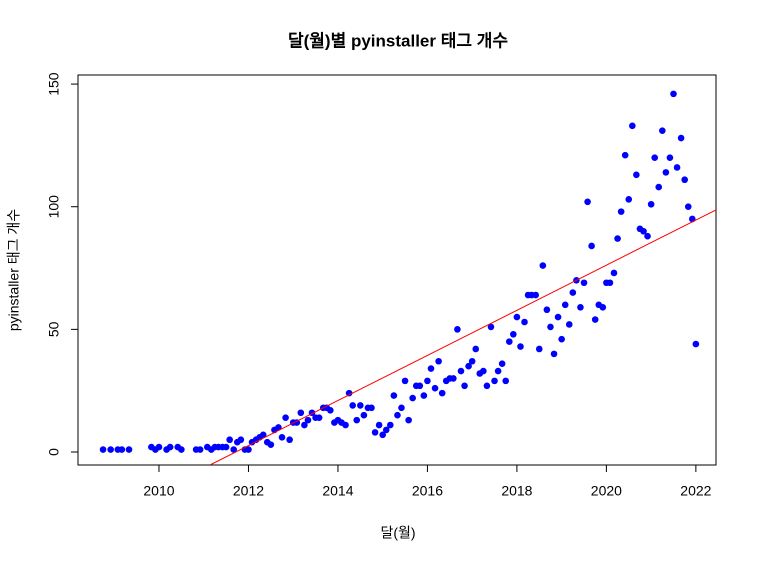 This screenshot has width=757, height=567. I want to click on y-tick-label: 150, so click(54, 84).